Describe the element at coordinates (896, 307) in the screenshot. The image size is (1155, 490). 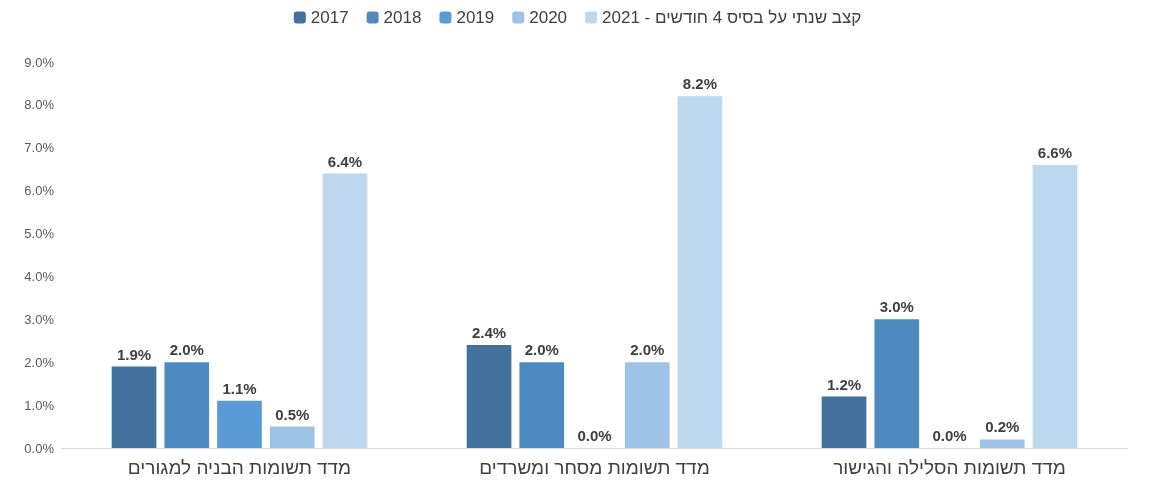
I see `data-label: 3.0%` at that location.